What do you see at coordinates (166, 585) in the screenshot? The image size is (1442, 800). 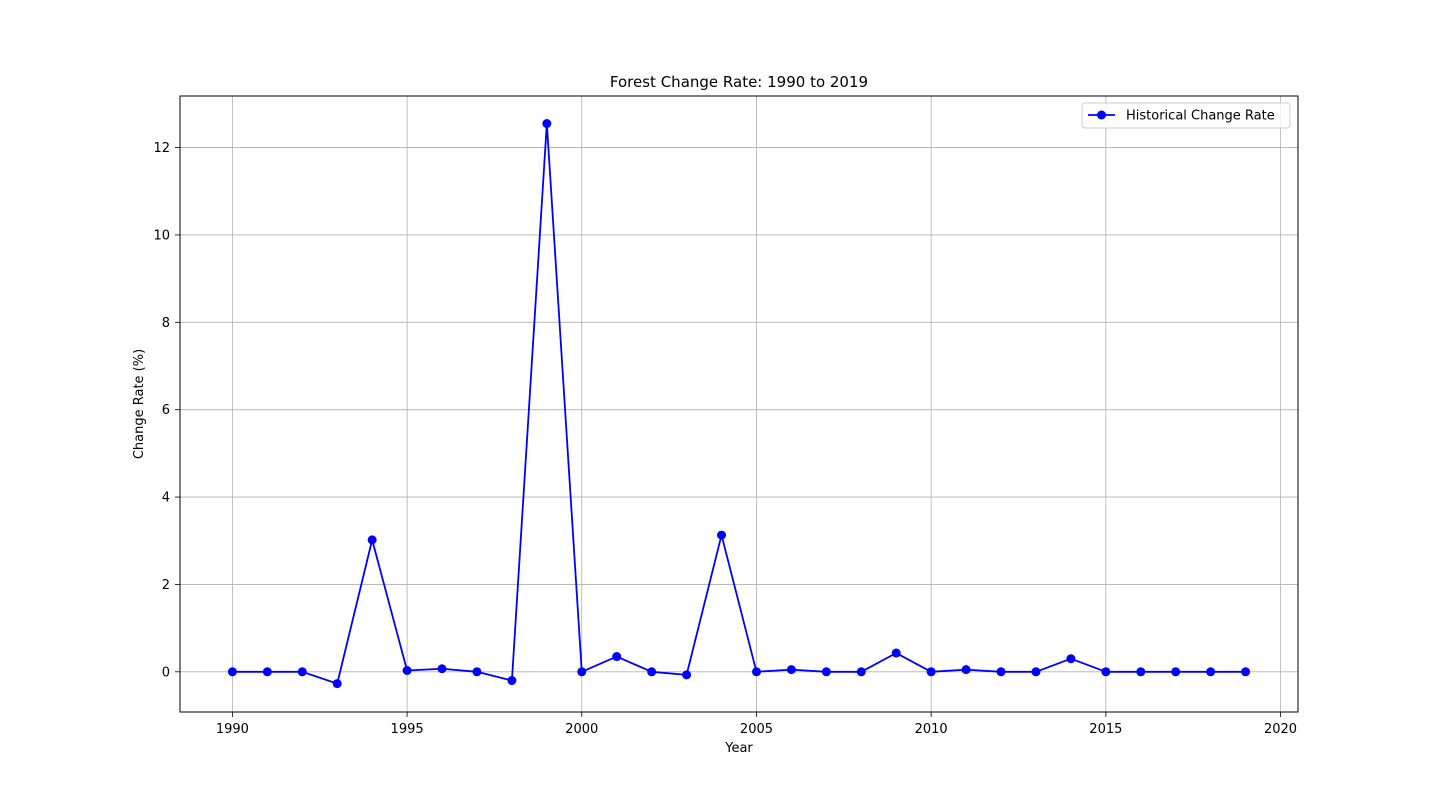 I see `y-tick-label: 2` at bounding box center [166, 585].